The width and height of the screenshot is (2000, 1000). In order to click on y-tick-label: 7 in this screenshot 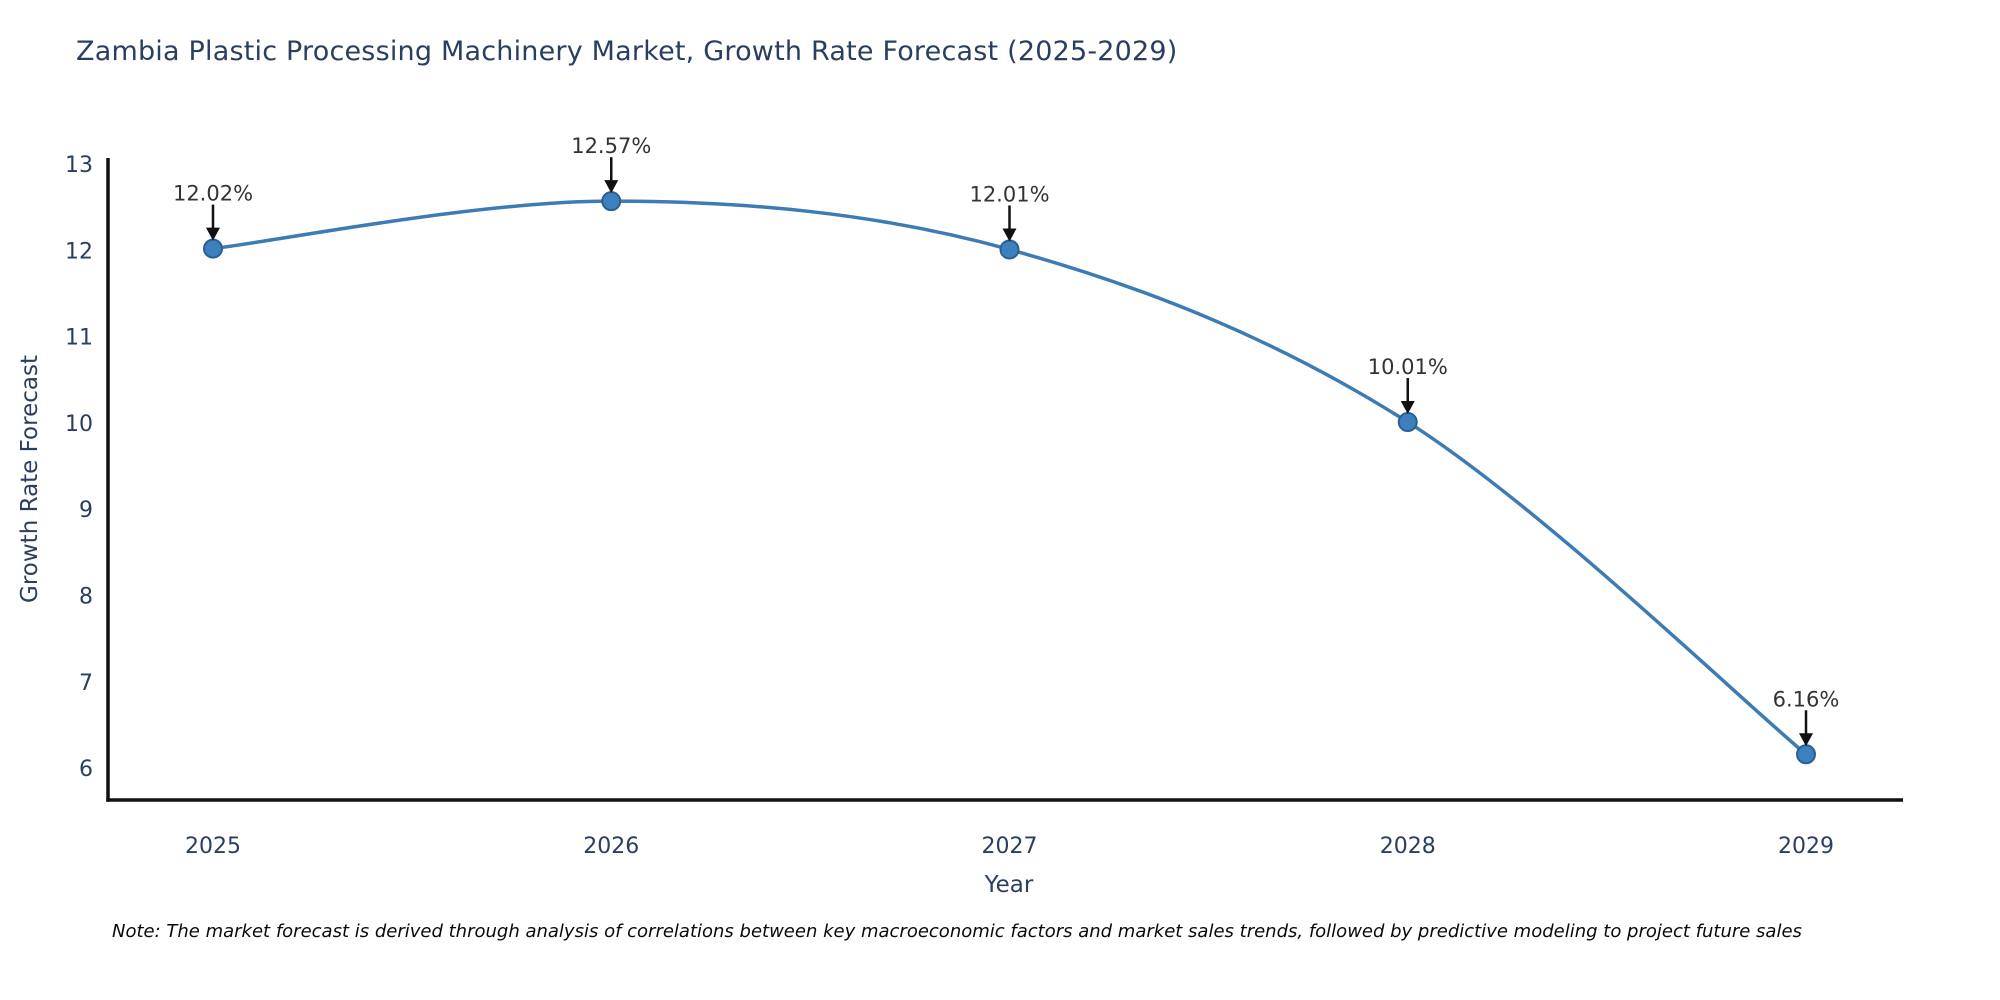, I will do `click(86, 683)`.